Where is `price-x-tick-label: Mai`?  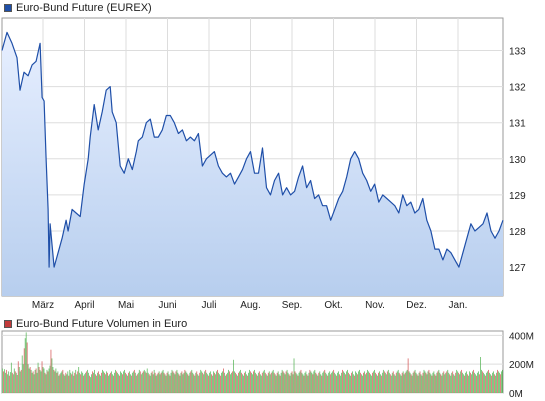 price-x-tick-label: Mai is located at coordinates (126, 305).